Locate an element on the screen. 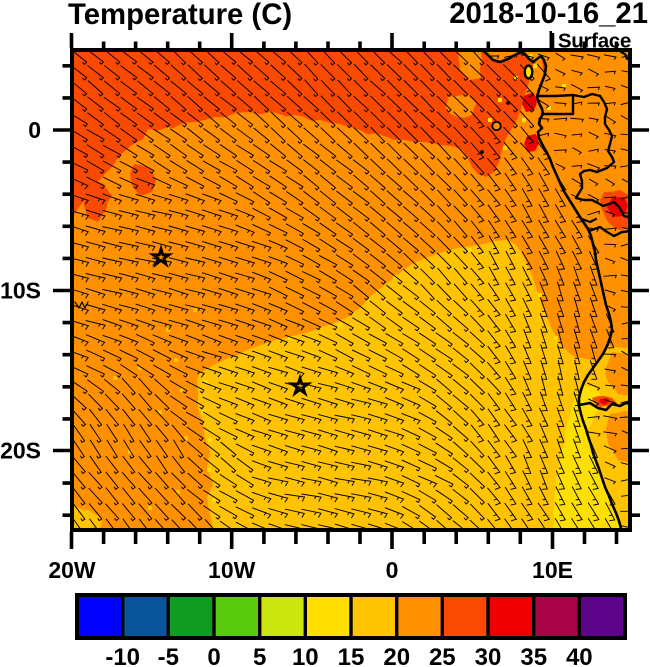  svg-text: 20W is located at coordinates (72, 570).